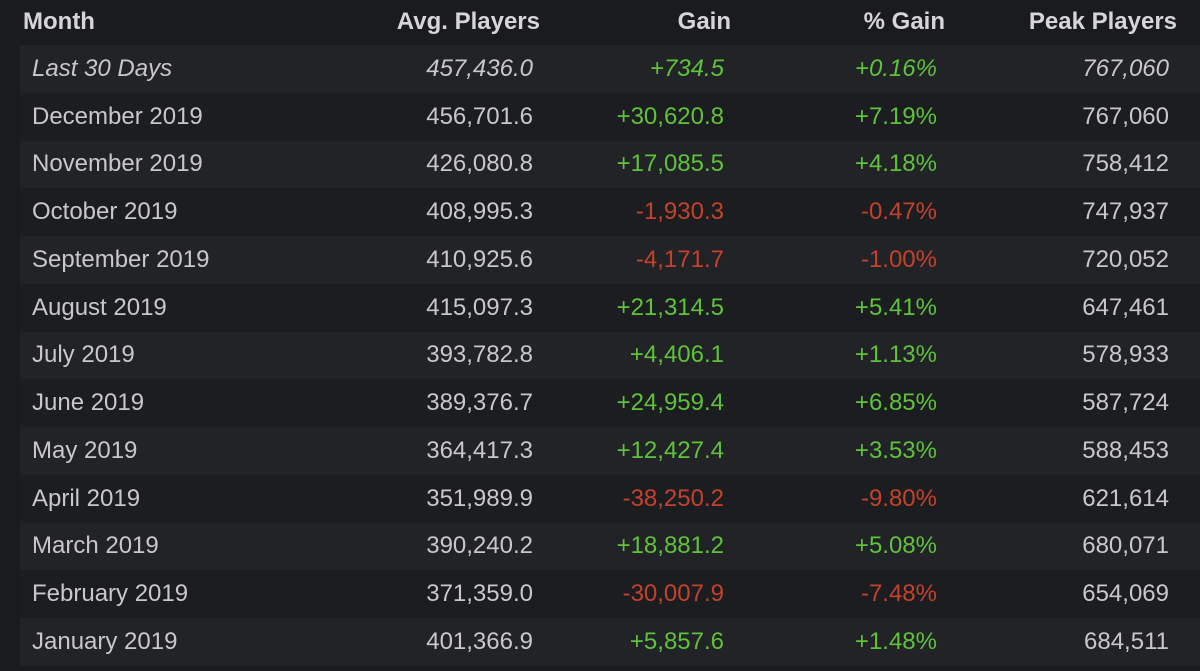 This screenshot has height=671, width=1200. Describe the element at coordinates (895, 164) in the screenshot. I see `table-cell: +4.18%` at that location.